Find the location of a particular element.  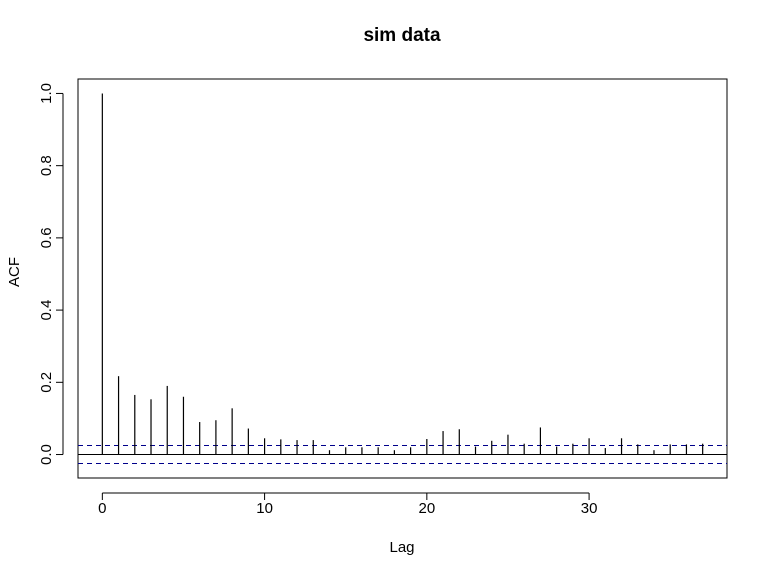

y-tick-label: 0.4 is located at coordinates (46, 310).